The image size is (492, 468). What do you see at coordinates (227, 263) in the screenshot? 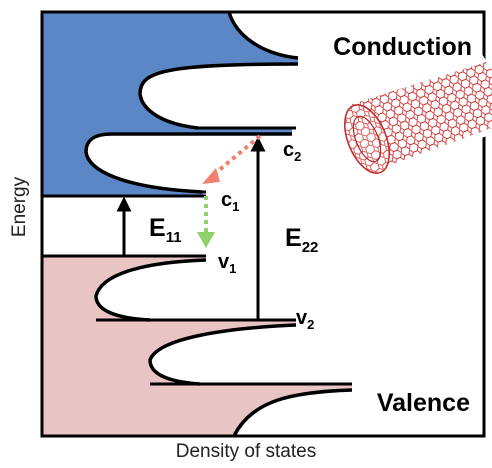
I see `level-v1-label: v1` at bounding box center [227, 263].